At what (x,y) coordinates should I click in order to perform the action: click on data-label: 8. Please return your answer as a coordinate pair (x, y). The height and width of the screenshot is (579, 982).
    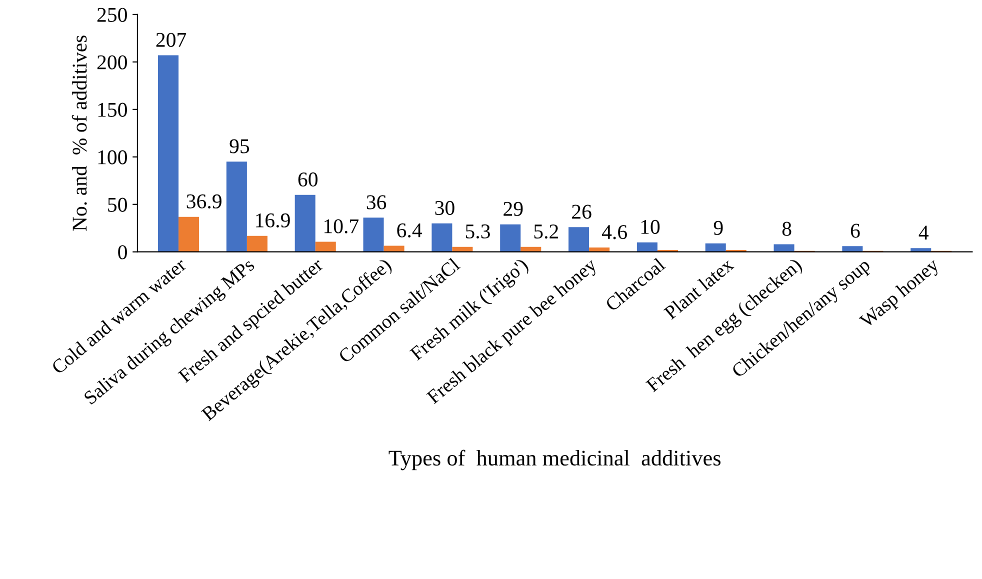
    Looking at the image, I should click on (787, 229).